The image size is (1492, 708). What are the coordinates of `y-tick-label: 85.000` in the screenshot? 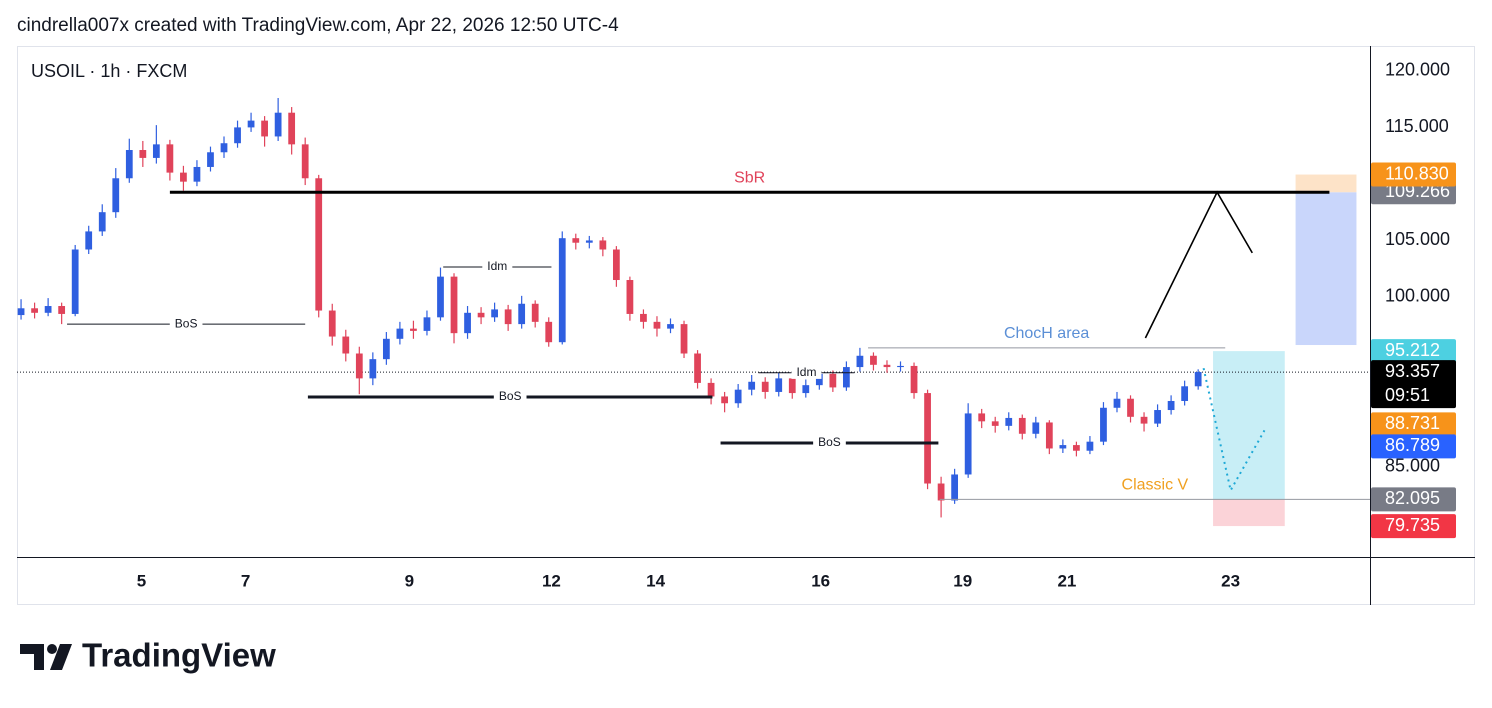 It's located at (1412, 465).